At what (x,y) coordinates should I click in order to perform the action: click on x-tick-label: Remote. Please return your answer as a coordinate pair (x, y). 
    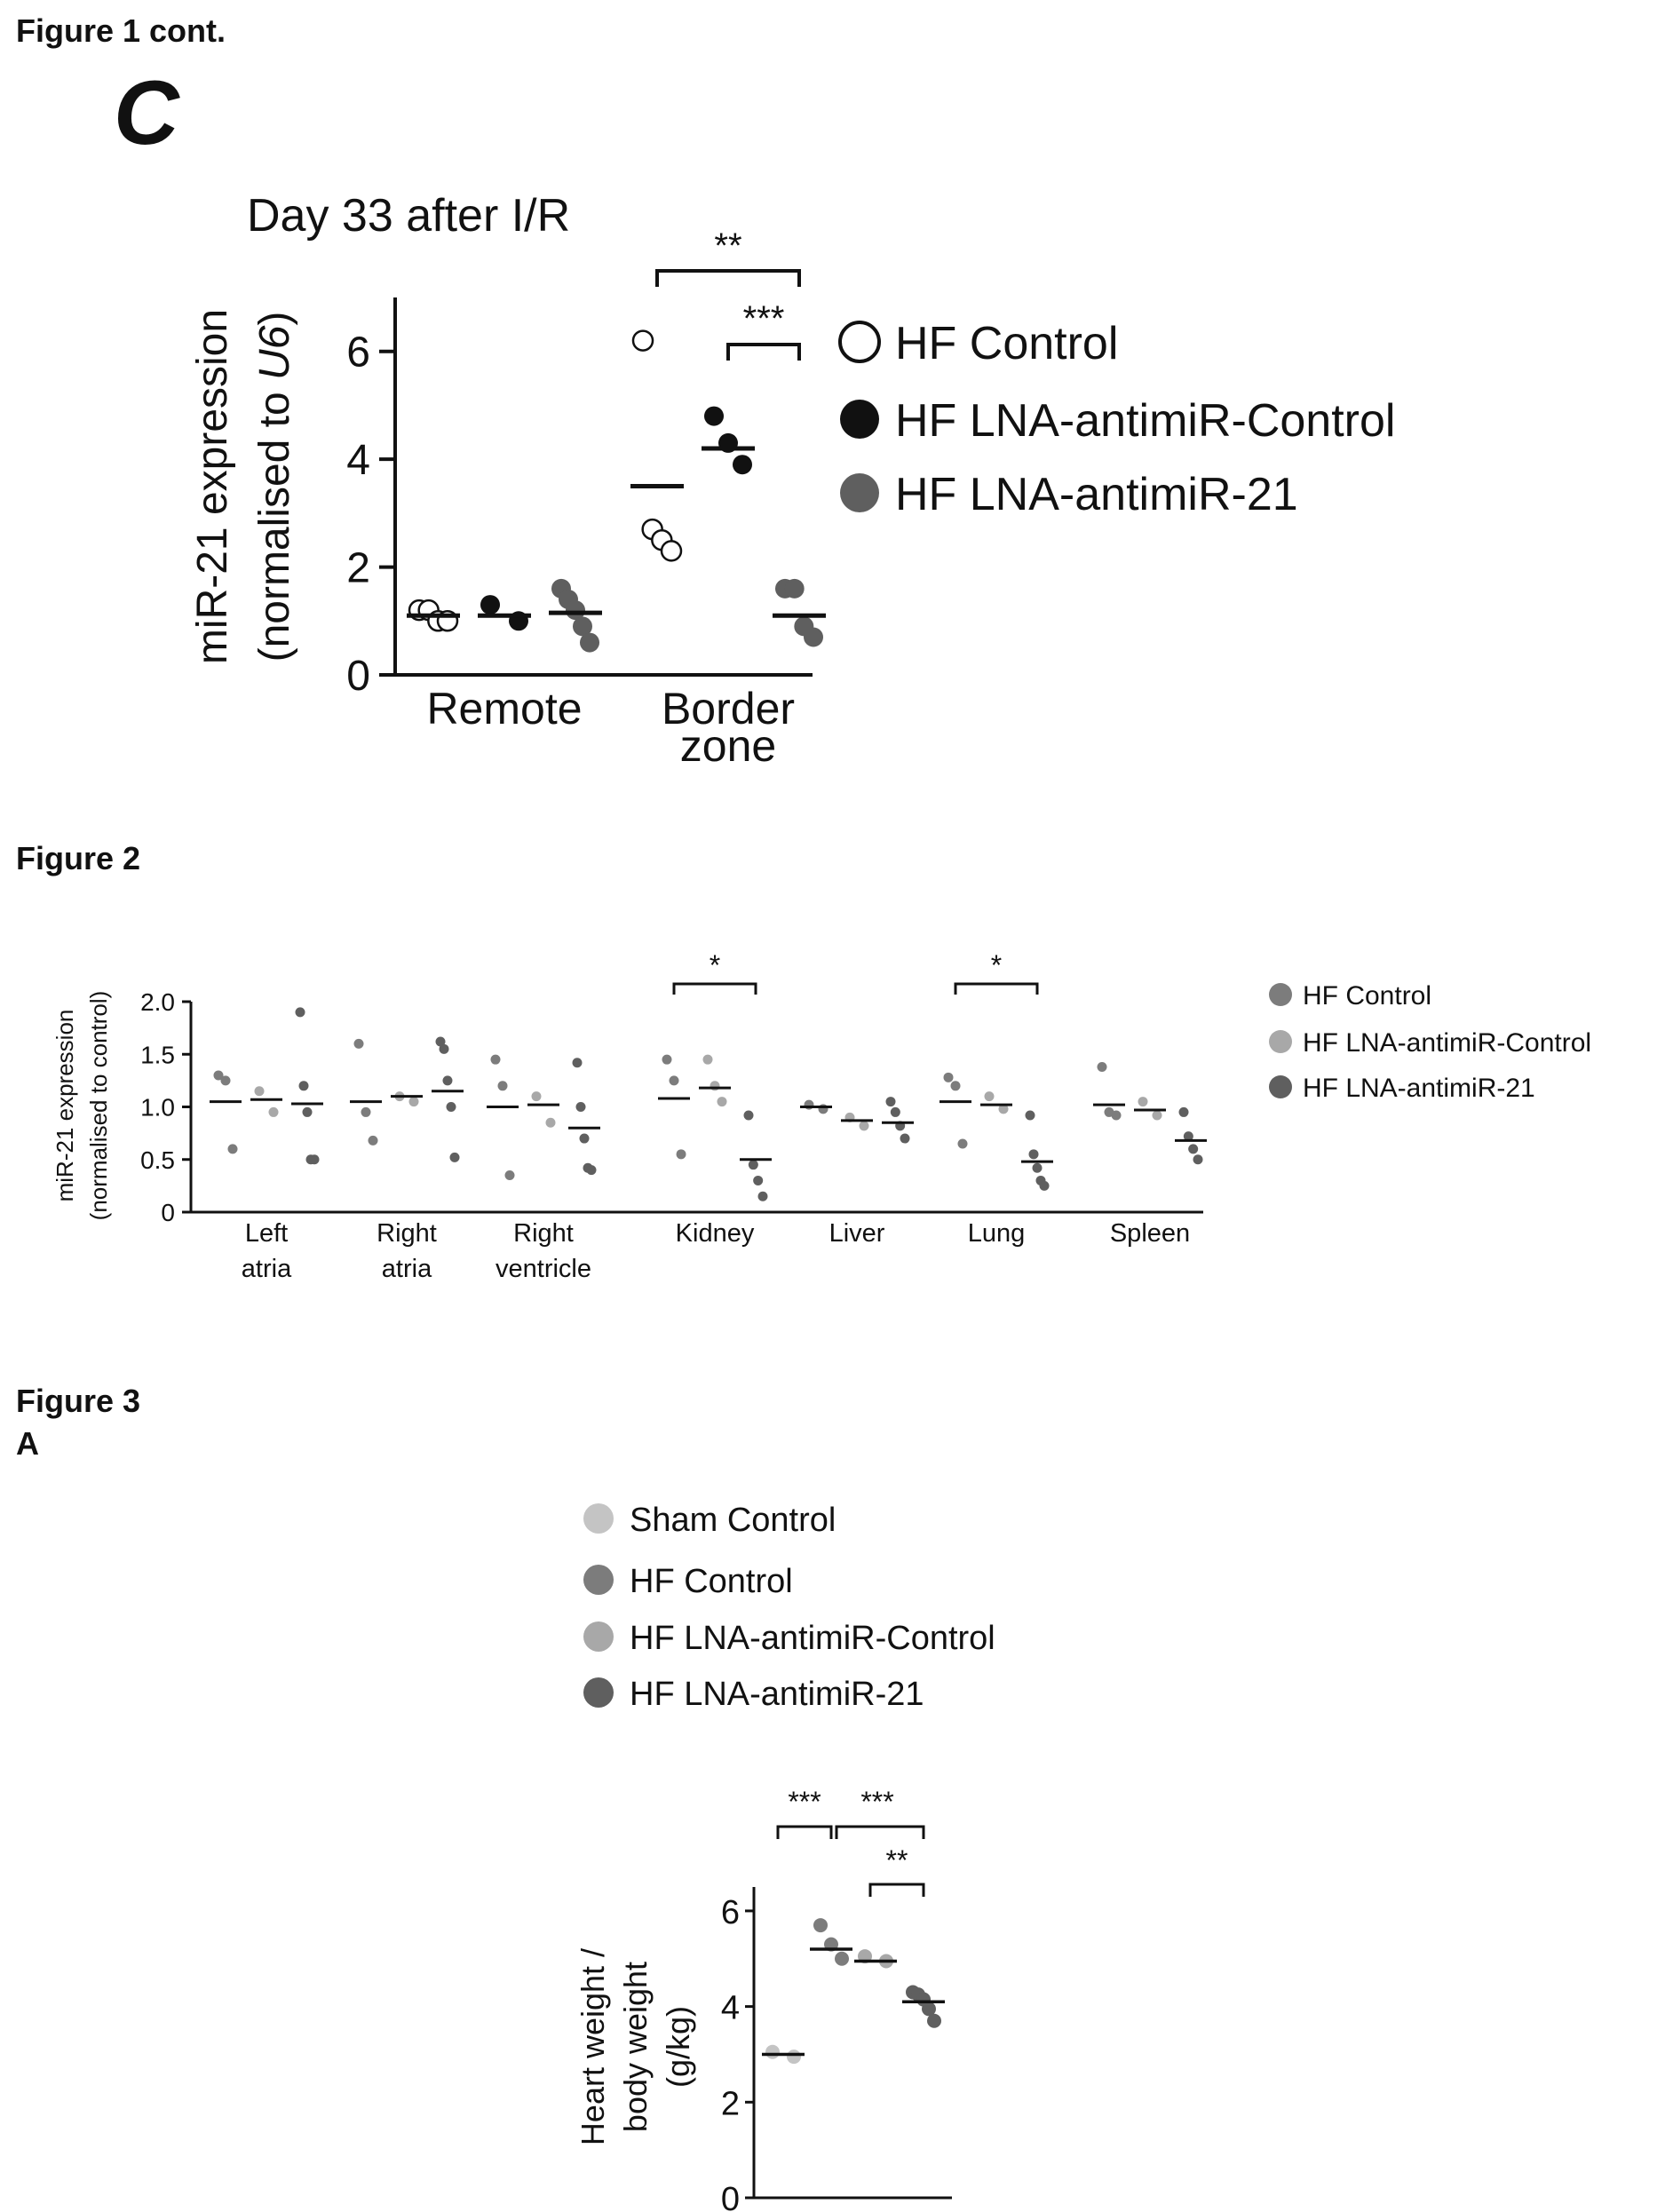
    Looking at the image, I should click on (504, 708).